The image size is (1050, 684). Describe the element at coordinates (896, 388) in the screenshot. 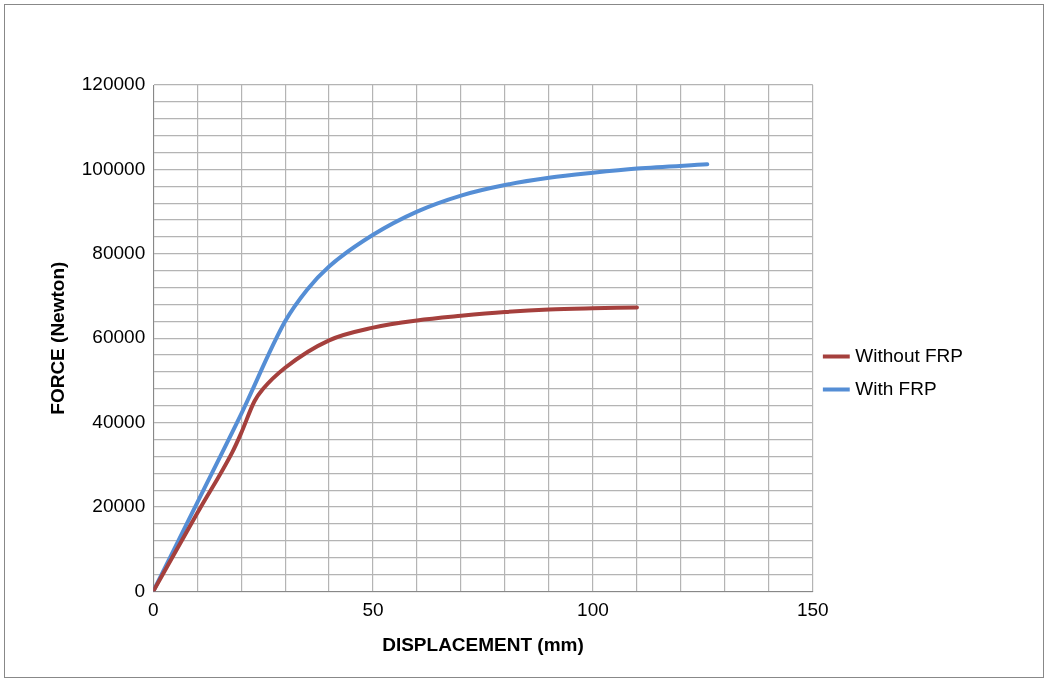

I see `legend-label: With FRP` at that location.